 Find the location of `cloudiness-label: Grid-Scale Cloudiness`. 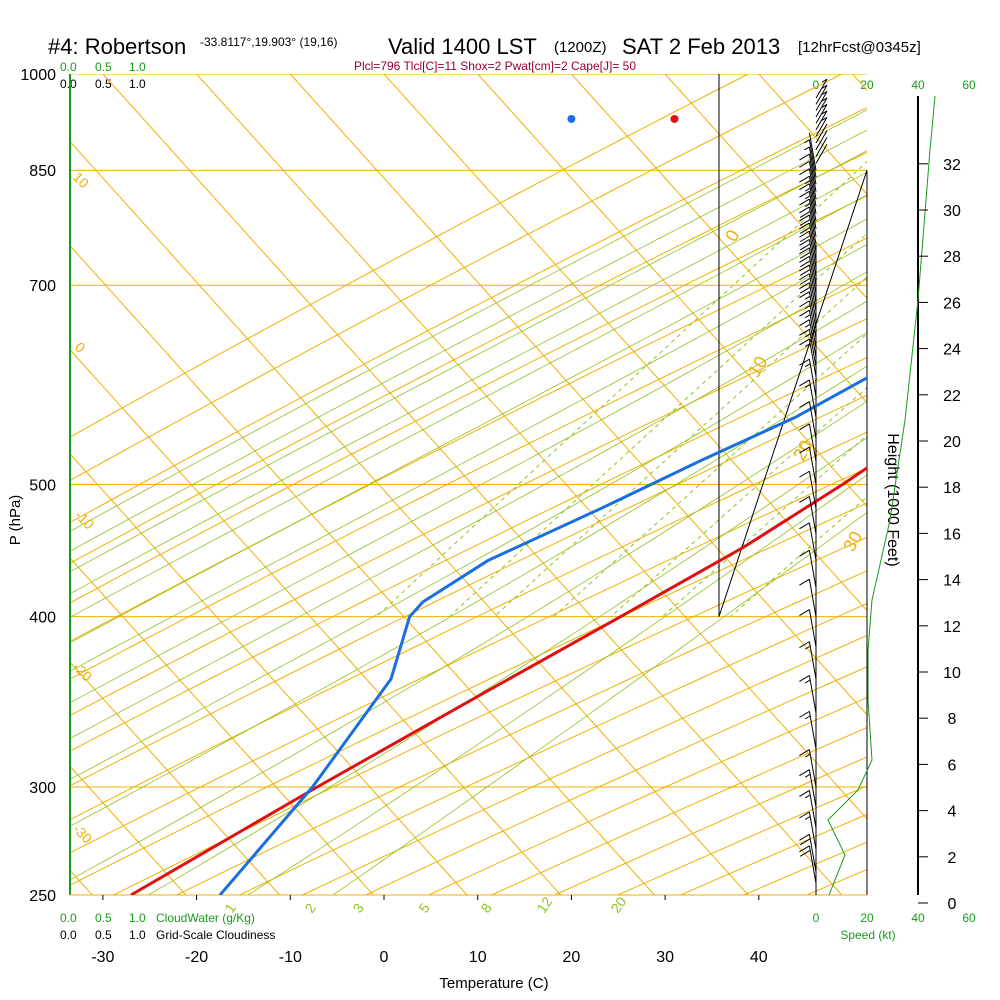

cloudiness-label: Grid-Scale Cloudiness is located at coordinates (215, 935).